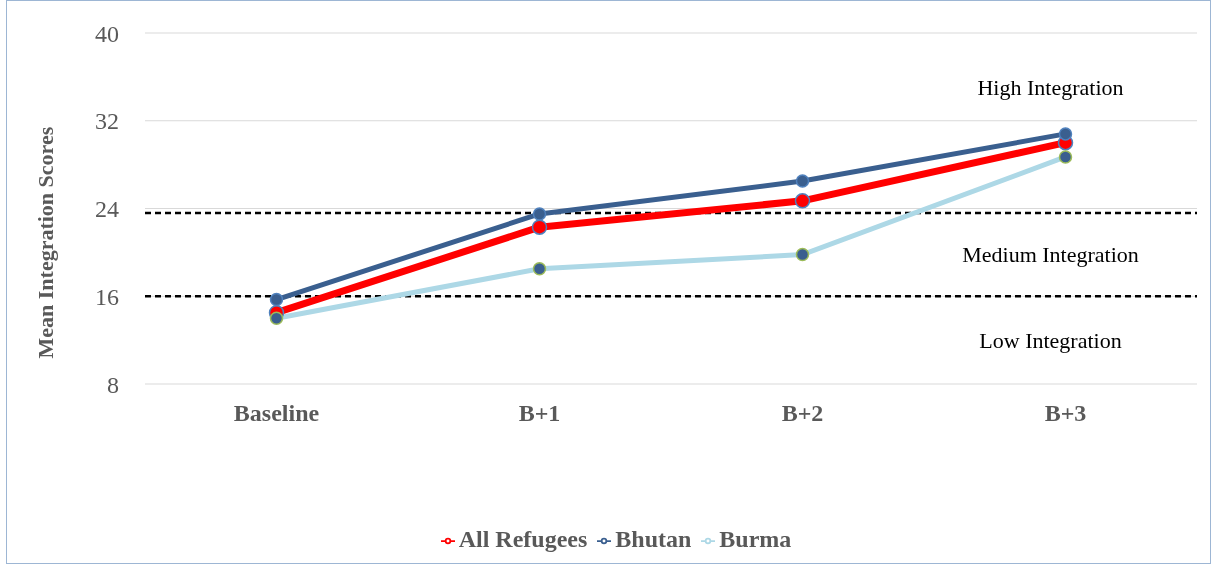  I want to click on y-tick-label: 40, so click(107, 33).